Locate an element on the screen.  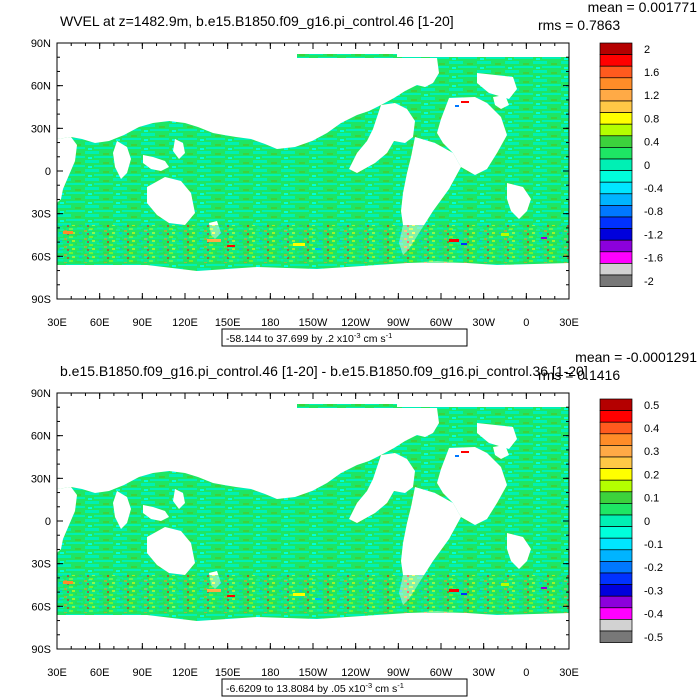
range-label: -6.6209 to 13.8084 by .05 x10-3 cm s-1 is located at coordinates (315, 688).